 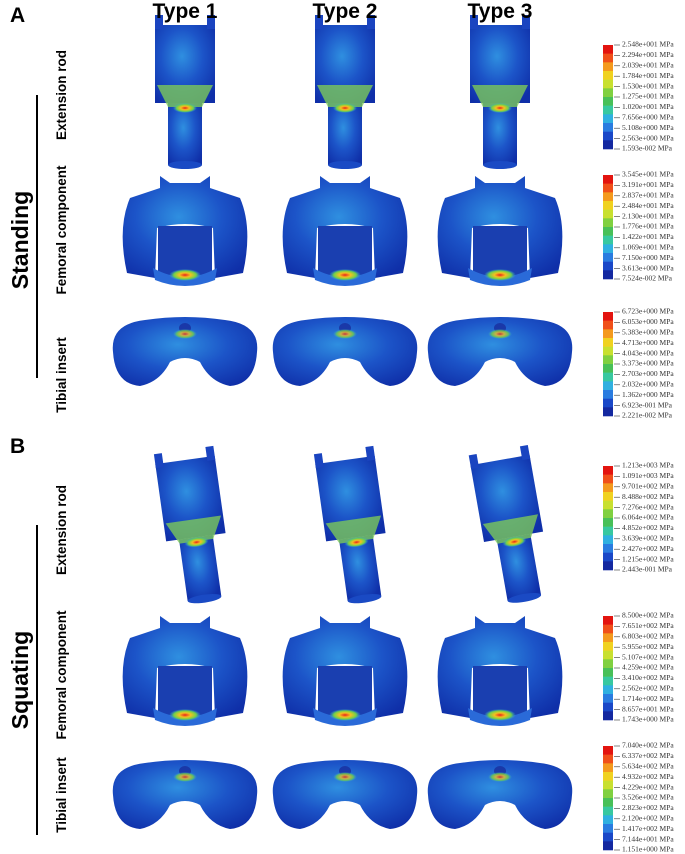 I want to click on row-label: Tibial insert, so click(x=61, y=795).